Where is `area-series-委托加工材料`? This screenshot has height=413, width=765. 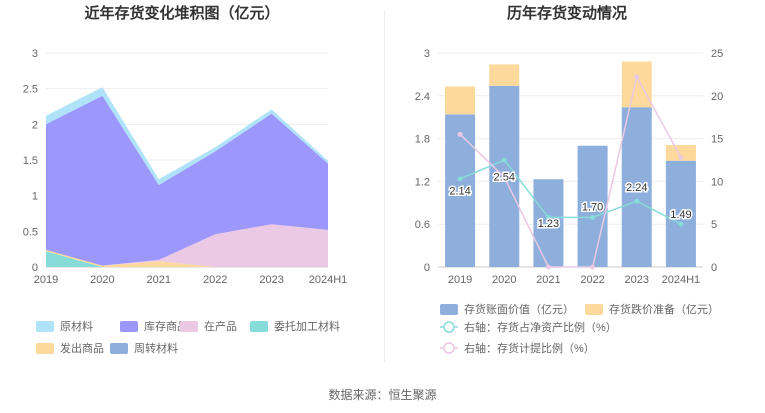 area-series-委托加工材料 is located at coordinates (187, 259).